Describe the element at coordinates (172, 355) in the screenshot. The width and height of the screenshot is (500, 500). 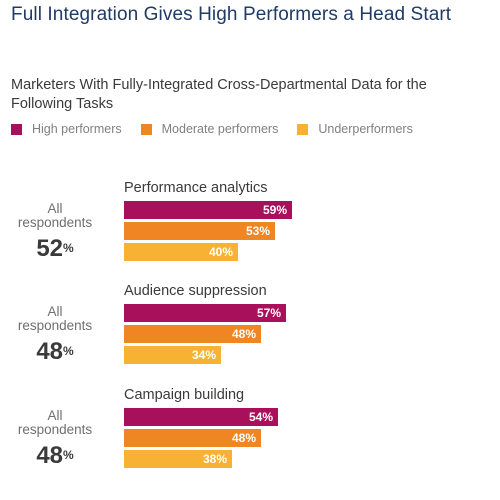
I see `bar-under: 34%` at that location.